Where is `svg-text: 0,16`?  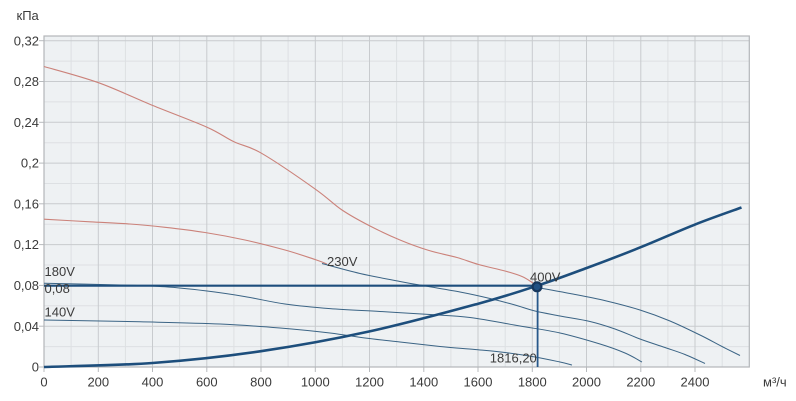
svg-text: 0,16 is located at coordinates (26, 203).